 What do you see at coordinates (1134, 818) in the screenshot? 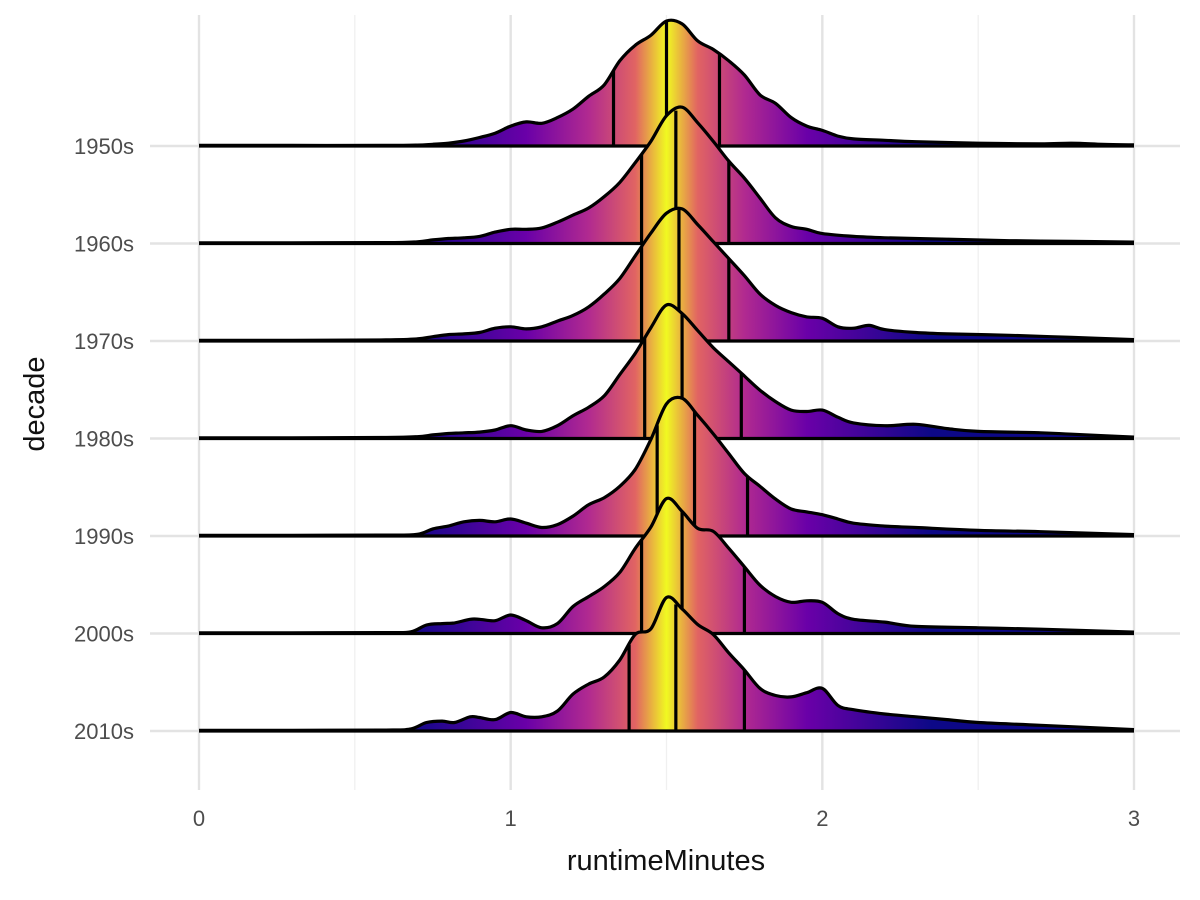
I see `x-tick-label: 3` at bounding box center [1134, 818].